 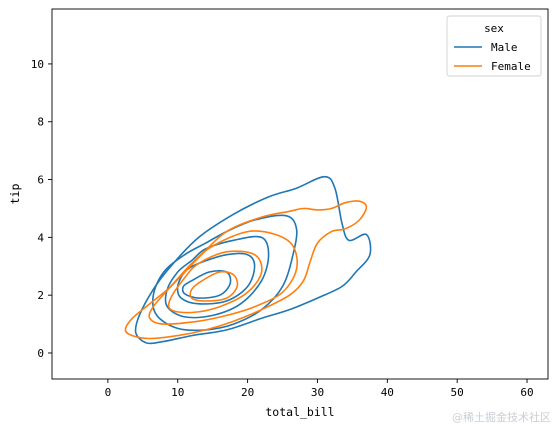 What do you see at coordinates (40, 180) in the screenshot?
I see `y-tick-label: 6` at bounding box center [40, 180].